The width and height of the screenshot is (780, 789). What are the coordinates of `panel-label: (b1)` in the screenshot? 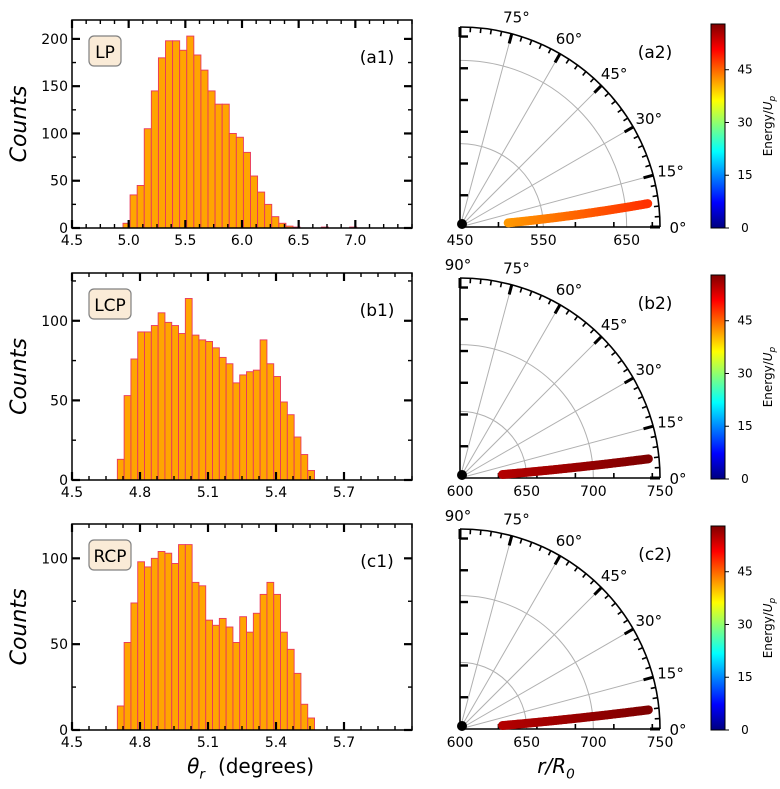 It's located at (377, 311).